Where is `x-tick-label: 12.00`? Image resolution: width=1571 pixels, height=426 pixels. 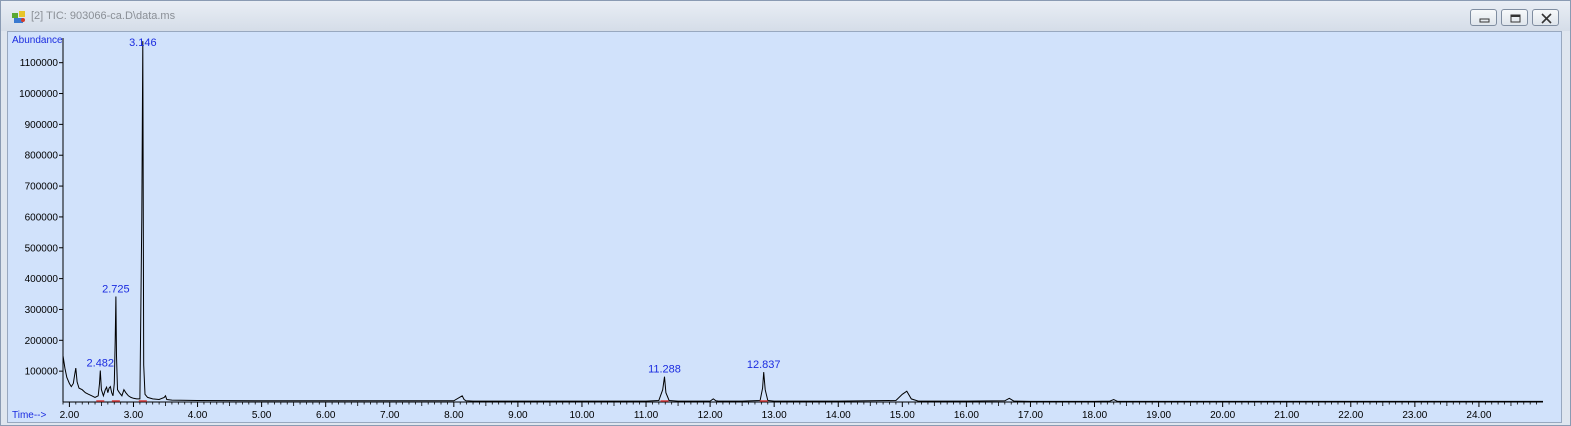
x-tick-label: 12.00 is located at coordinates (710, 415).